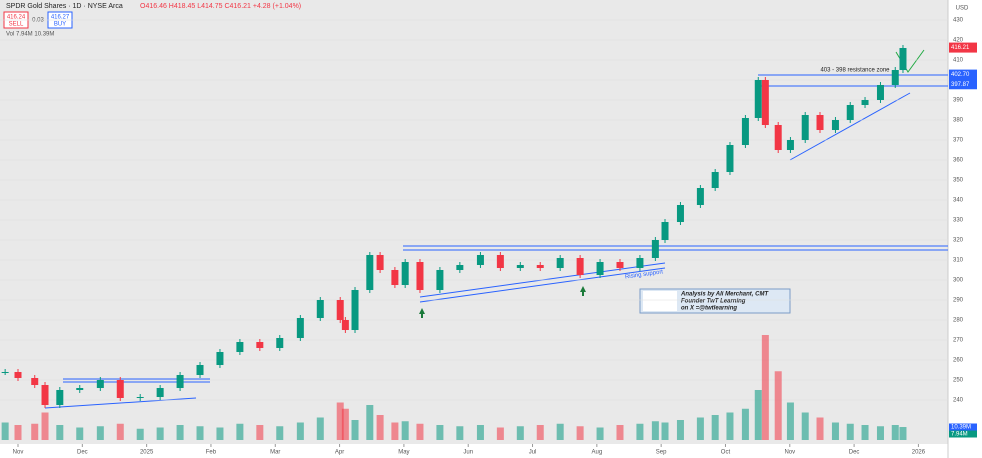 The image size is (982, 458). I want to click on y-tick-label: 280, so click(958, 321).